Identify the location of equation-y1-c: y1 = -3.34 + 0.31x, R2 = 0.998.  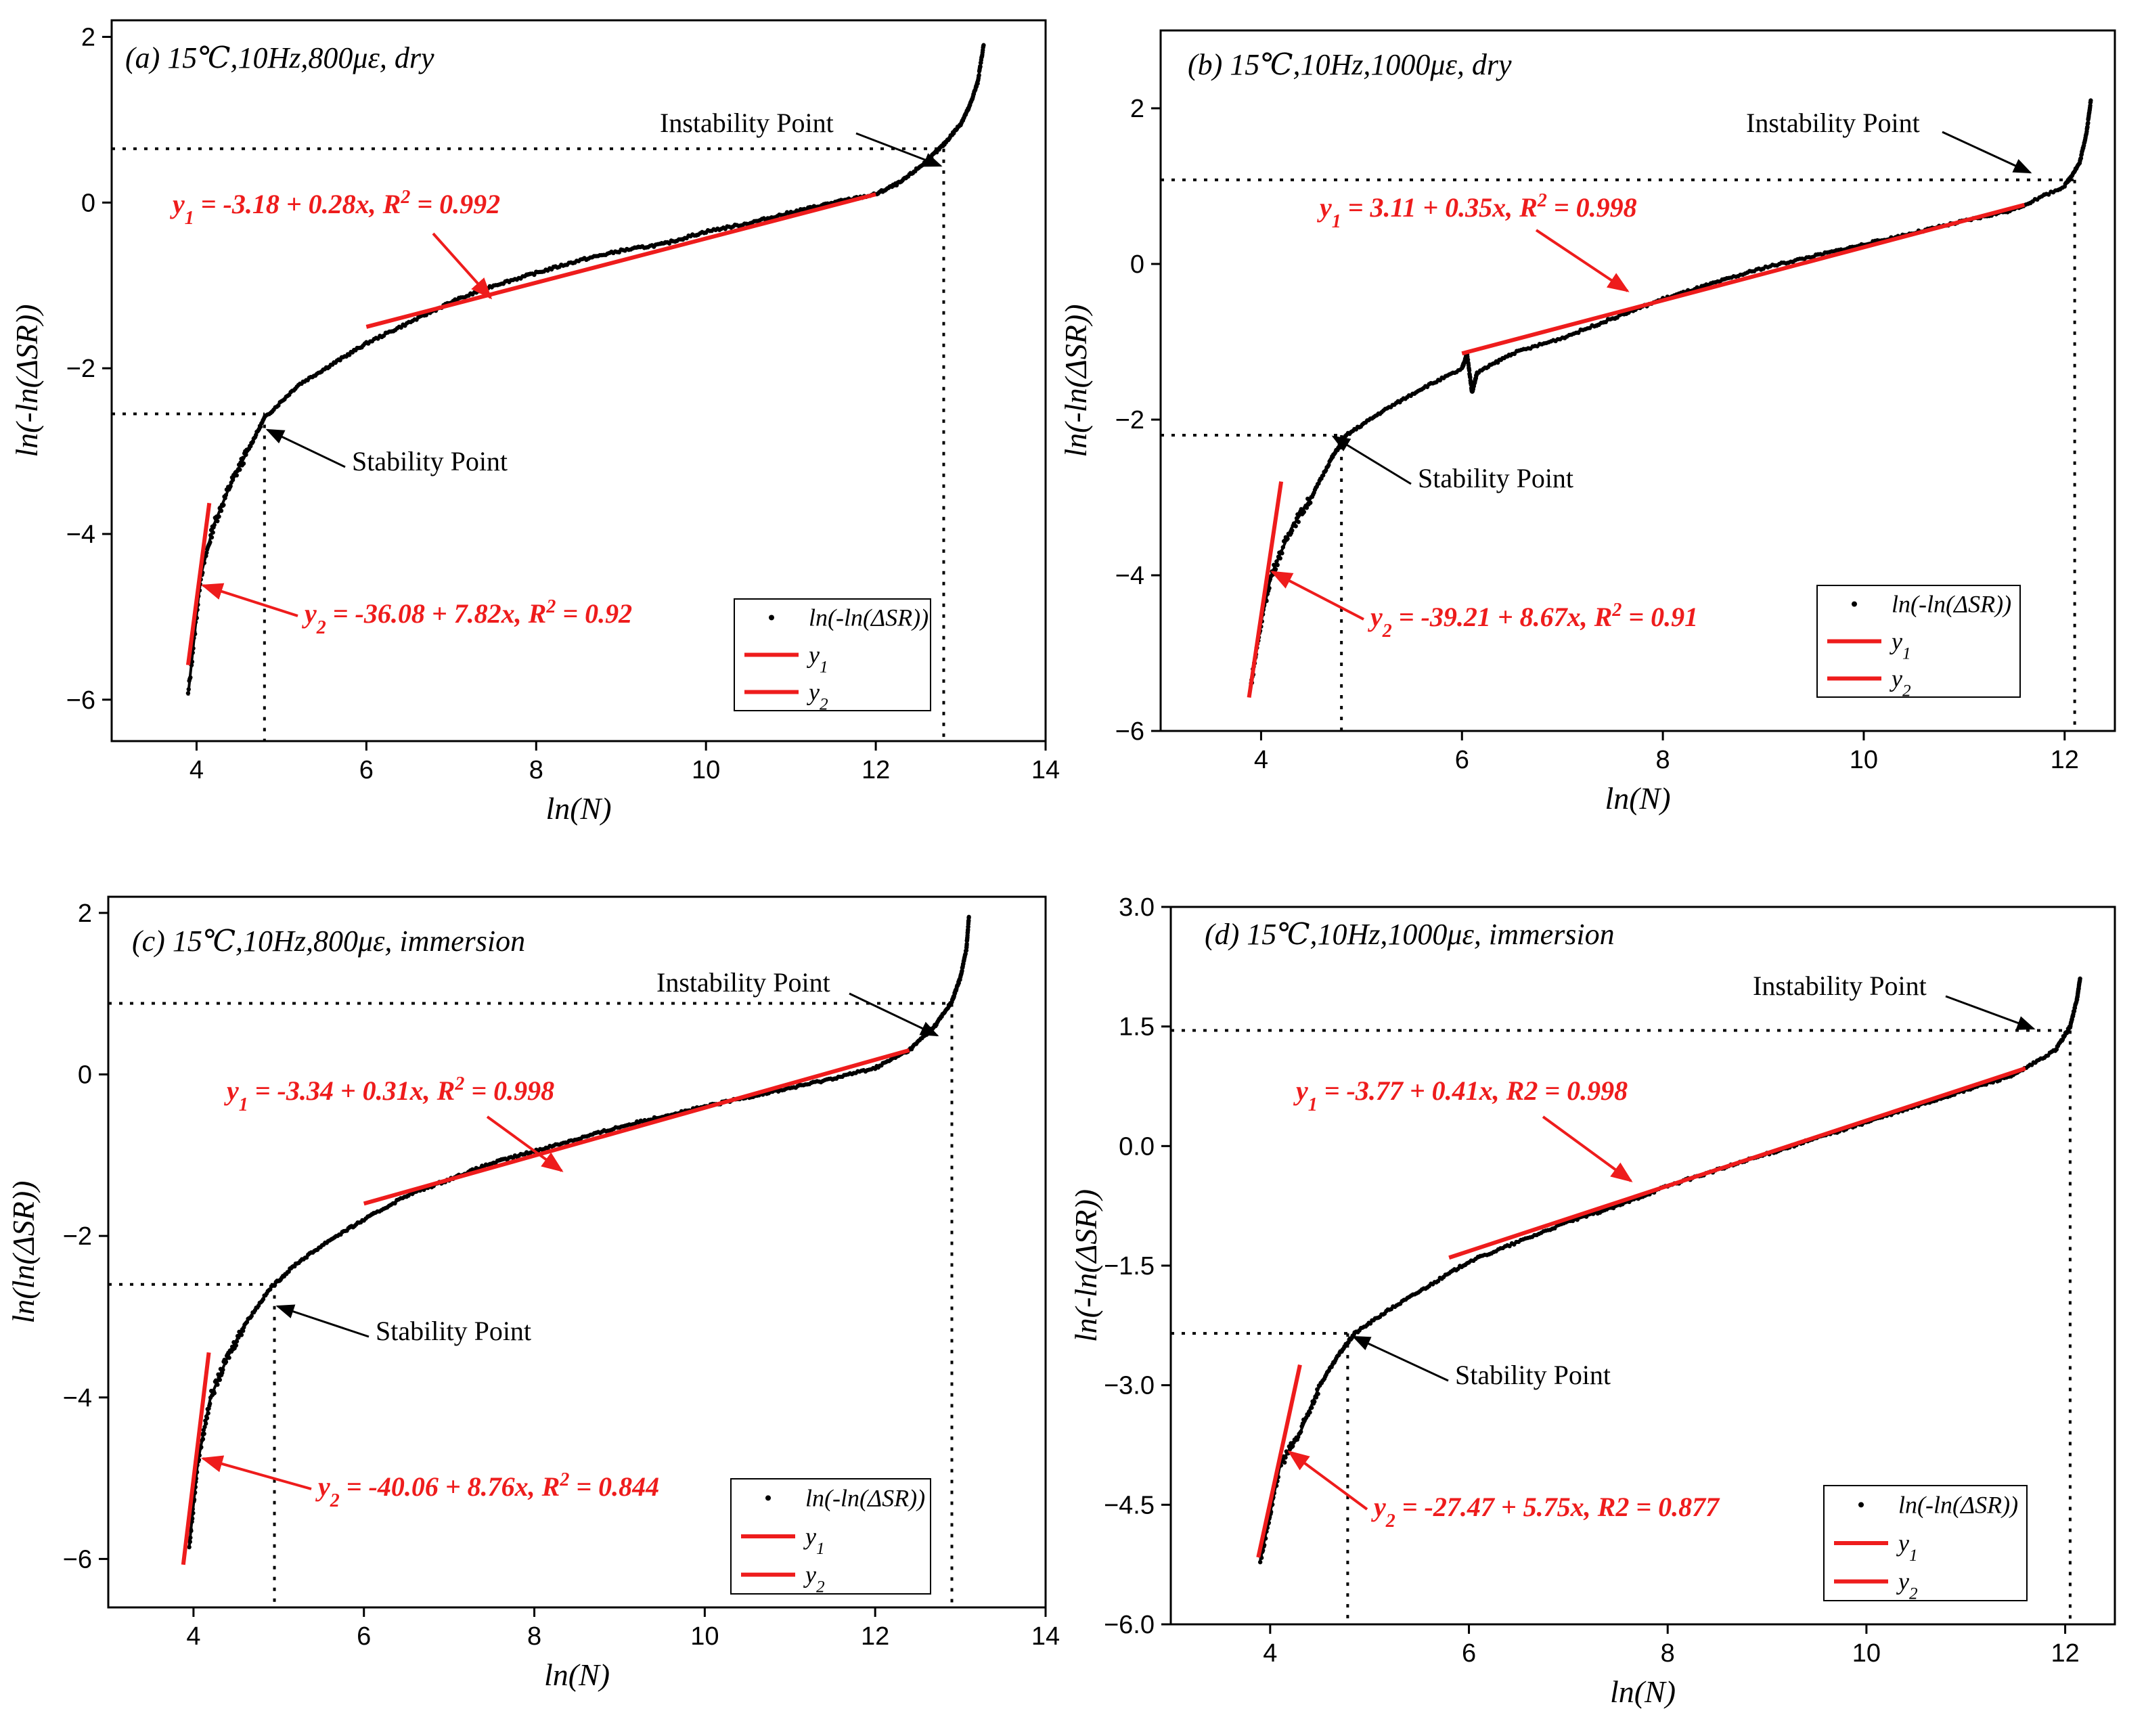
(389, 1094).